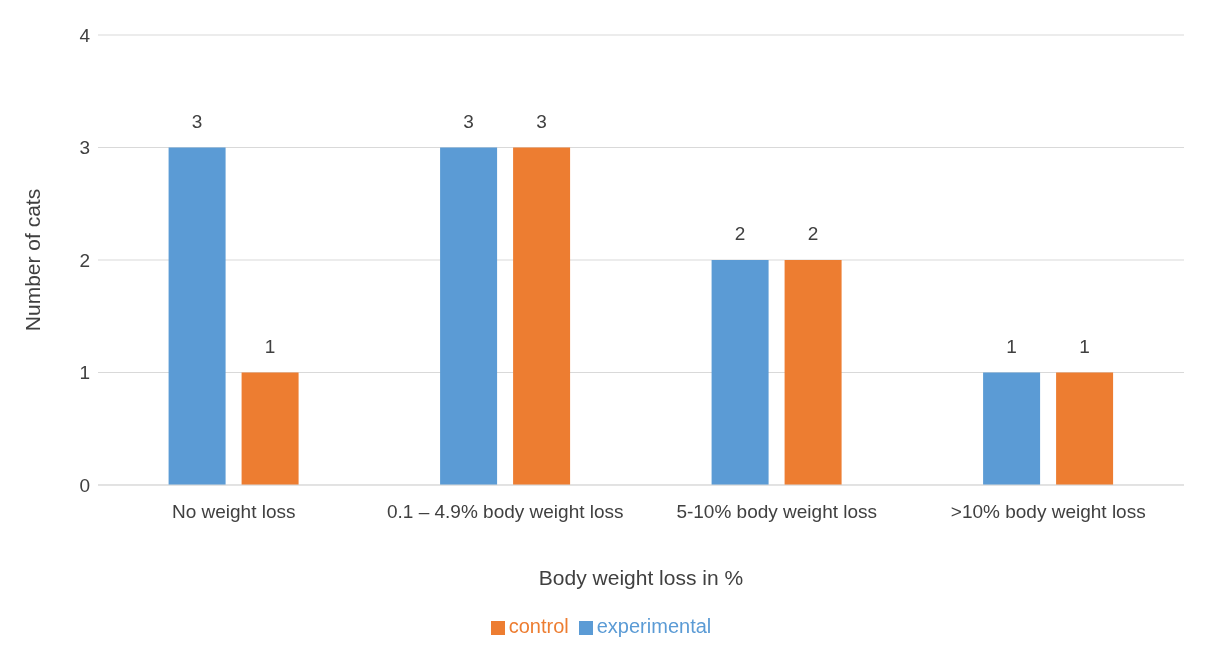  I want to click on legend-label: experimental, so click(654, 626).